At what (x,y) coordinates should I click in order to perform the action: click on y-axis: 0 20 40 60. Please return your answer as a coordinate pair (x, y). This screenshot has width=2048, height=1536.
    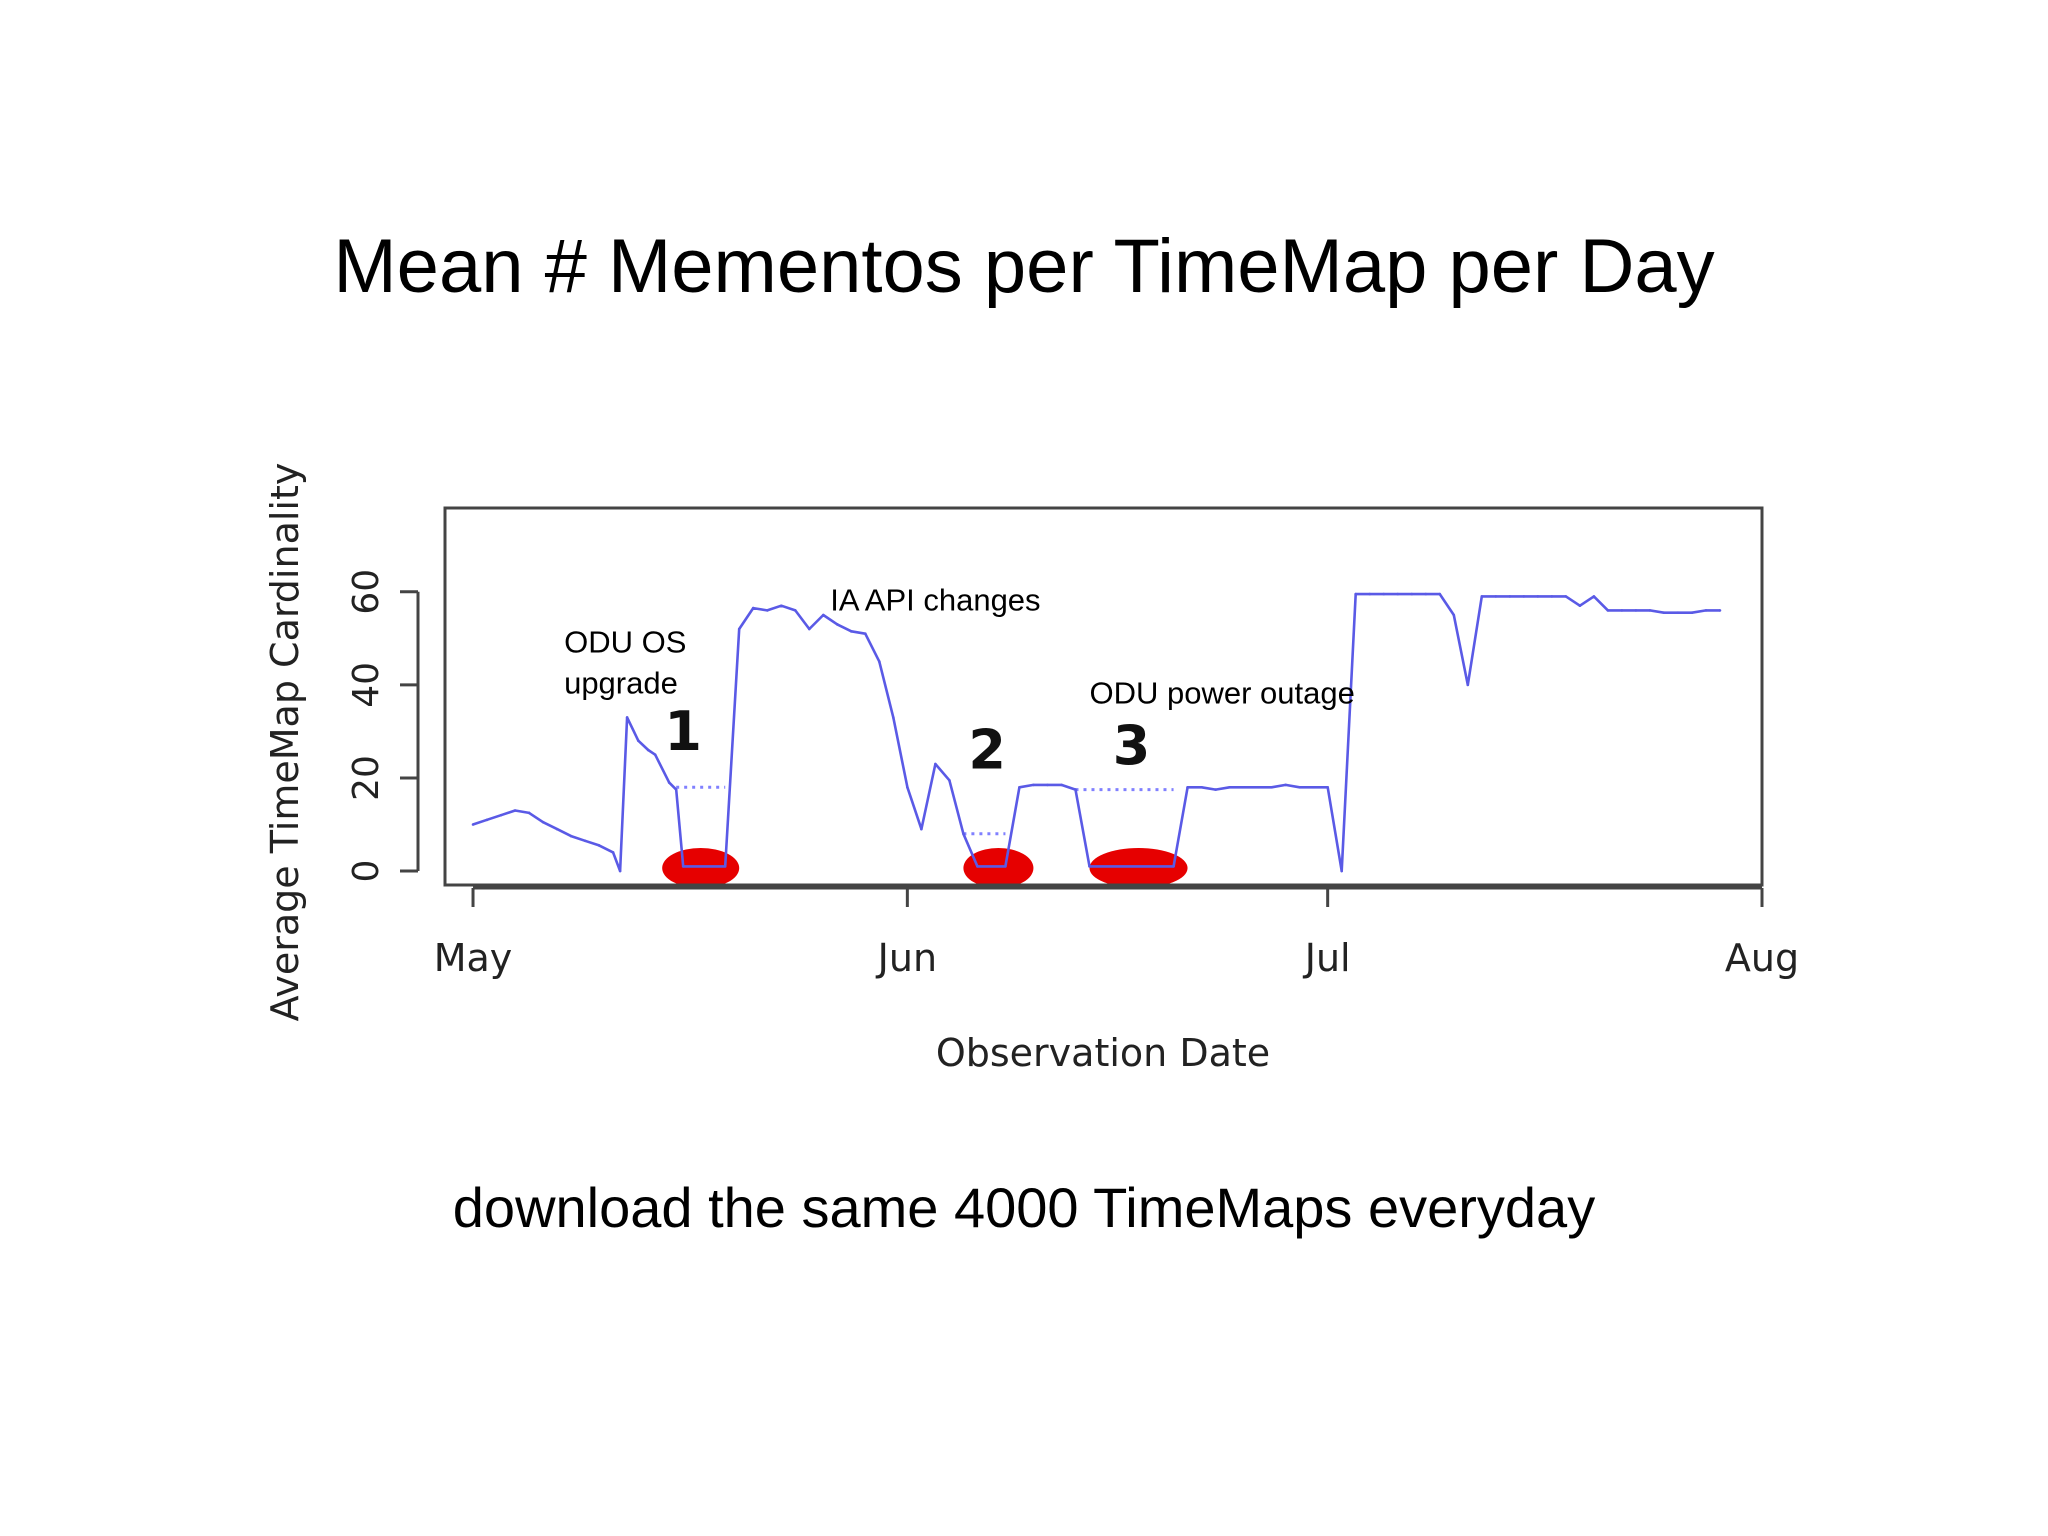
    Looking at the image, I should click on (383, 725).